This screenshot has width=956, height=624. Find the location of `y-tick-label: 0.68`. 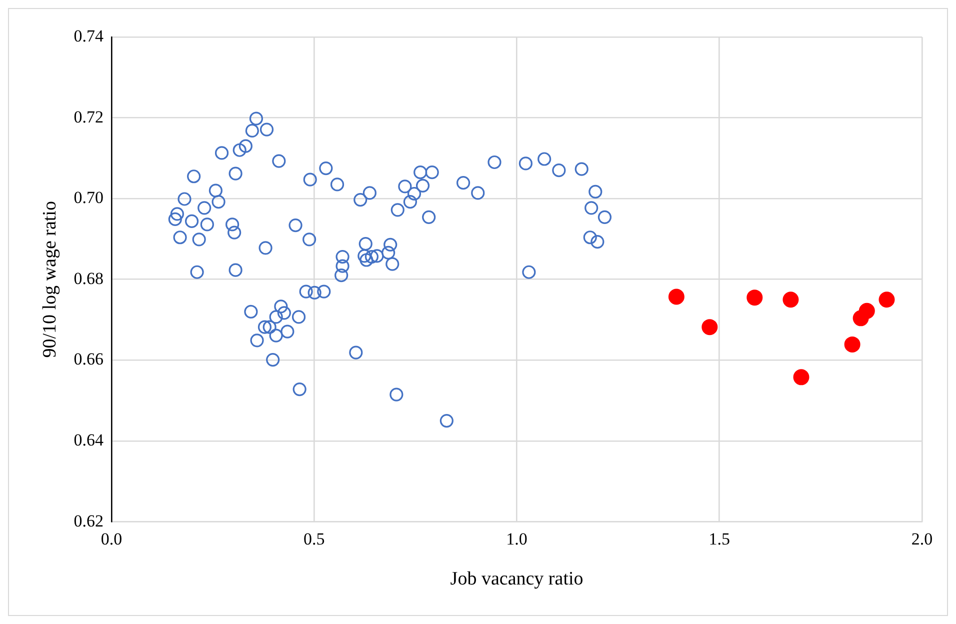

y-tick-label: 0.68 is located at coordinates (89, 278).